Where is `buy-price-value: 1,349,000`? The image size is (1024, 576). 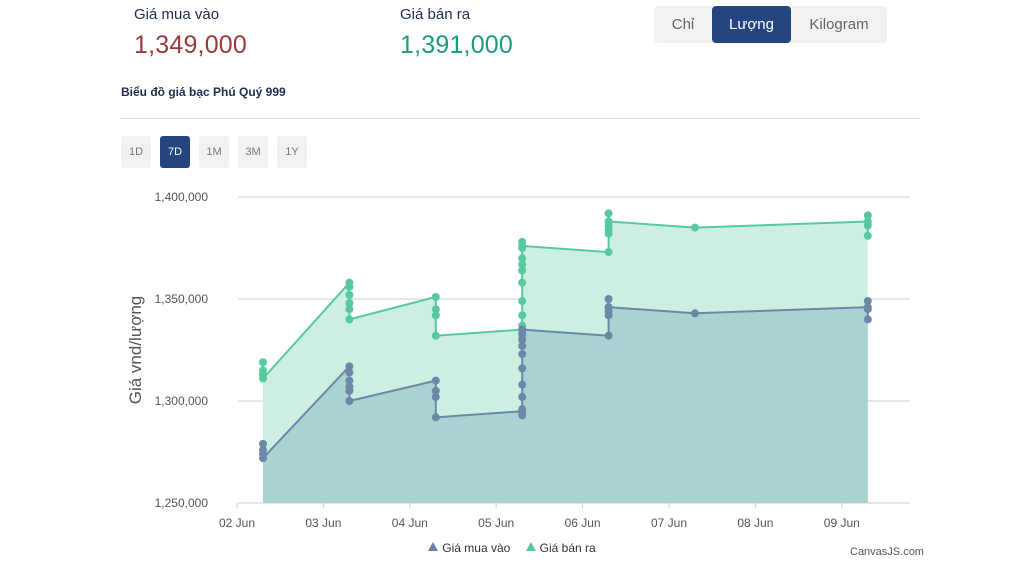
buy-price-value: 1,349,000 is located at coordinates (191, 45).